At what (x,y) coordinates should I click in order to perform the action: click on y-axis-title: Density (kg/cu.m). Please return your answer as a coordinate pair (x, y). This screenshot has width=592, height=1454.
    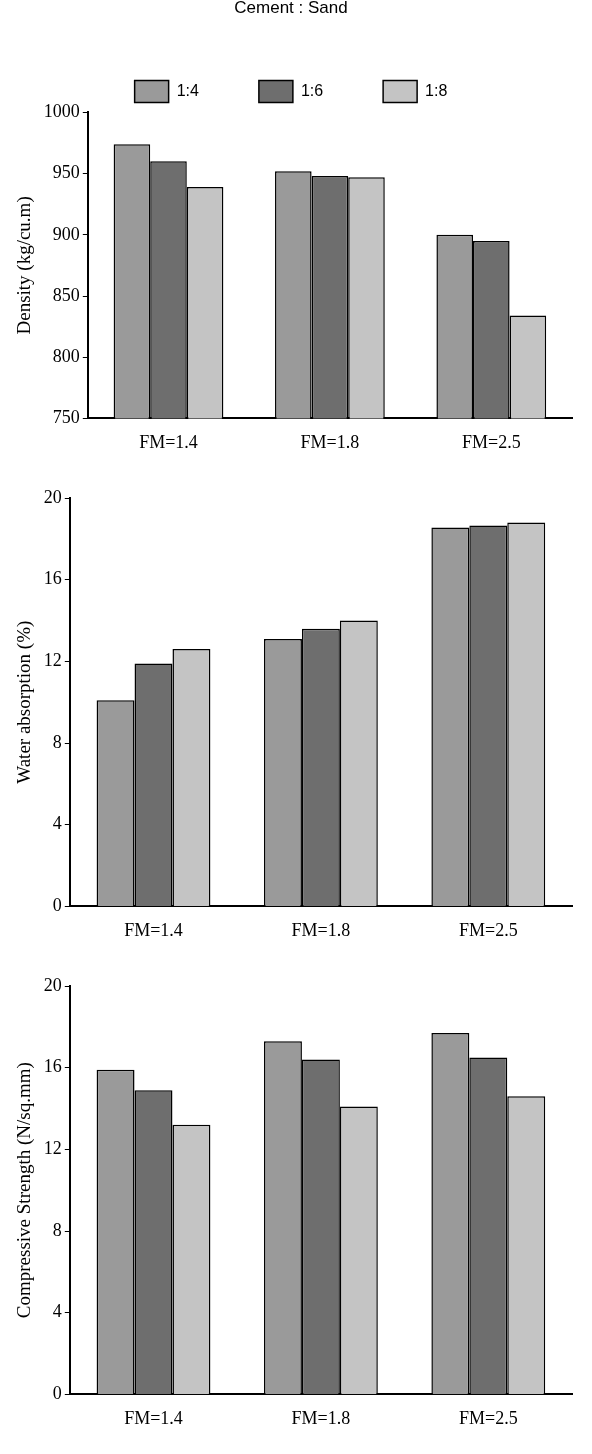
    Looking at the image, I should click on (24, 265).